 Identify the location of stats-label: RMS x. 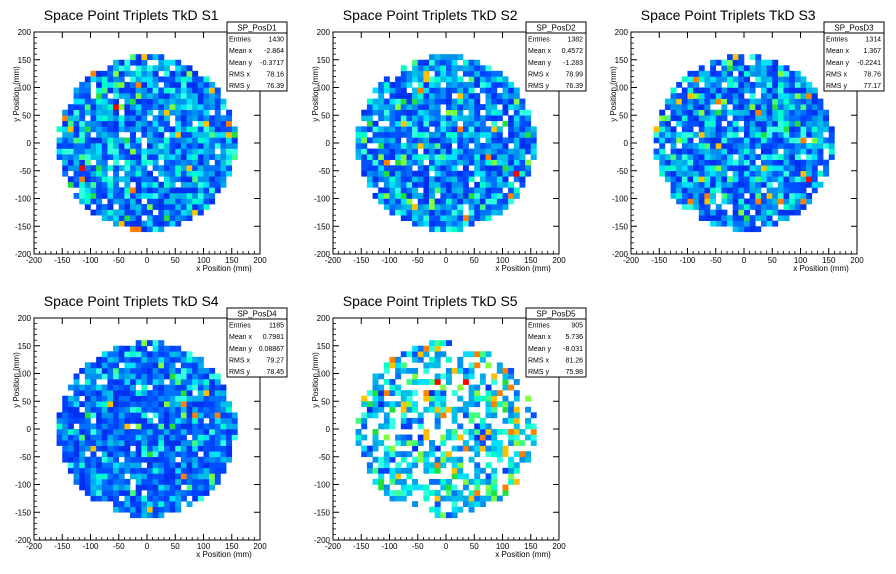
(539, 360).